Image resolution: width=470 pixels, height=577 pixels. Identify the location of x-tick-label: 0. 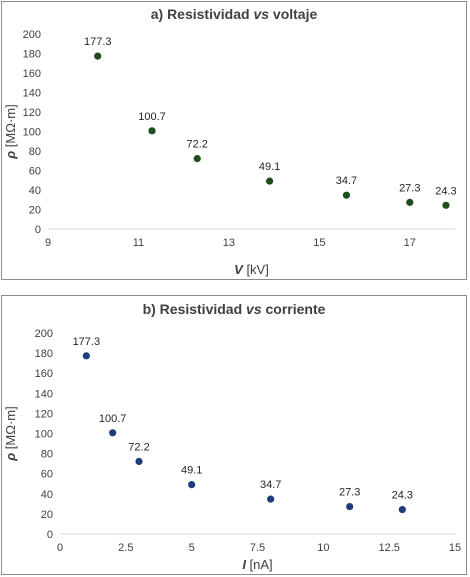
(60, 548).